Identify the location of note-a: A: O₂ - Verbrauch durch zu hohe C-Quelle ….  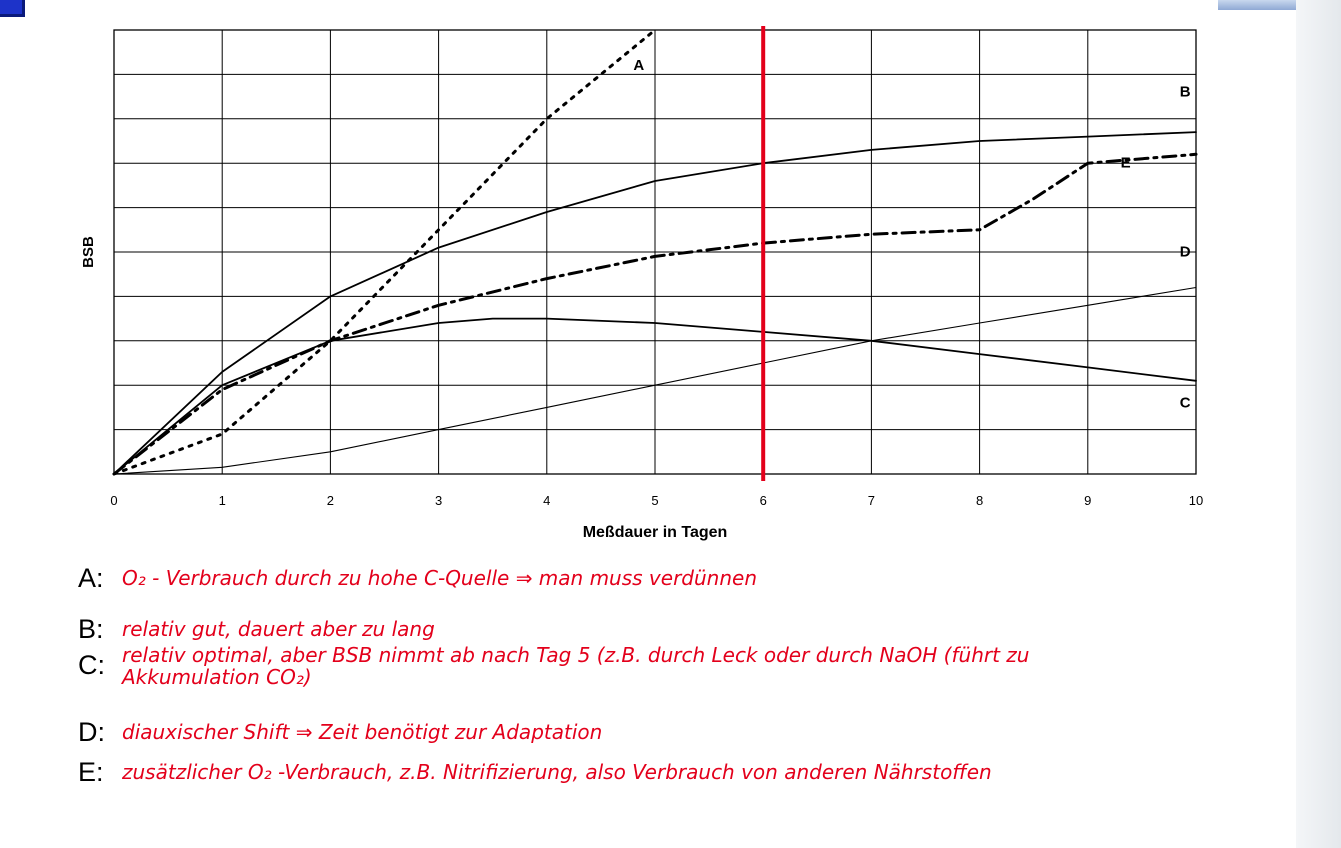
(417, 580).